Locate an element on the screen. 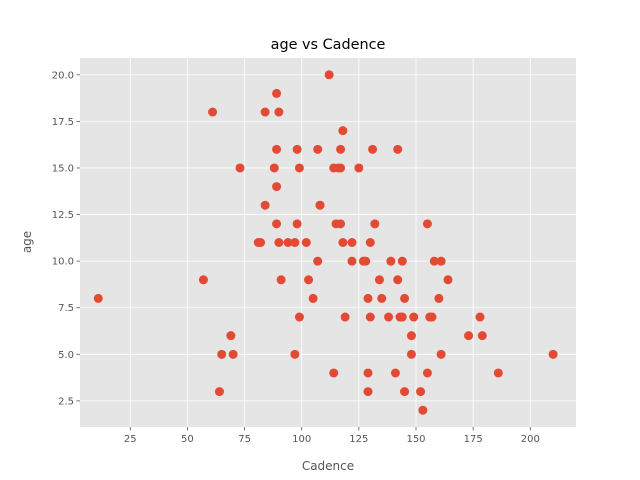 This screenshot has height=480, width=640. y-tick-label: 7.5 is located at coordinates (66, 308).